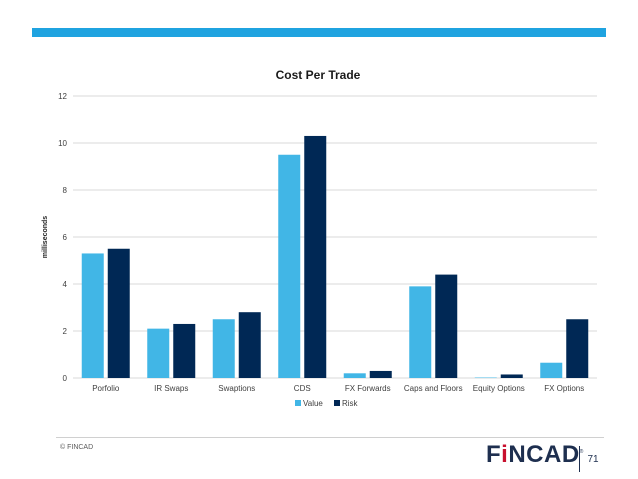  I want to click on y-tick-labels: 0 2 4 6 8 10 12, so click(62, 237).